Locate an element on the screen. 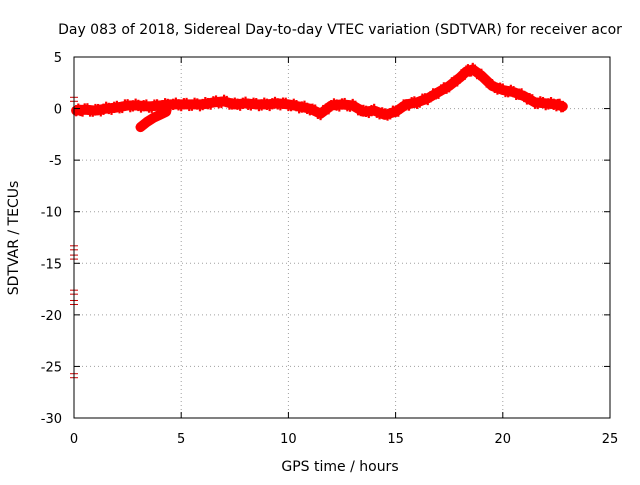 This screenshot has width=640, height=485. x-axis-label: GPS time / hours is located at coordinates (339, 467).